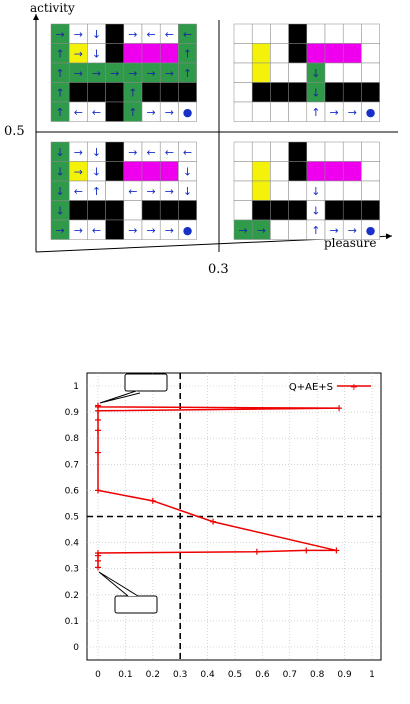 This screenshot has height=704, width=410. I want to click on x-tick-label: 0.9, so click(344, 675).